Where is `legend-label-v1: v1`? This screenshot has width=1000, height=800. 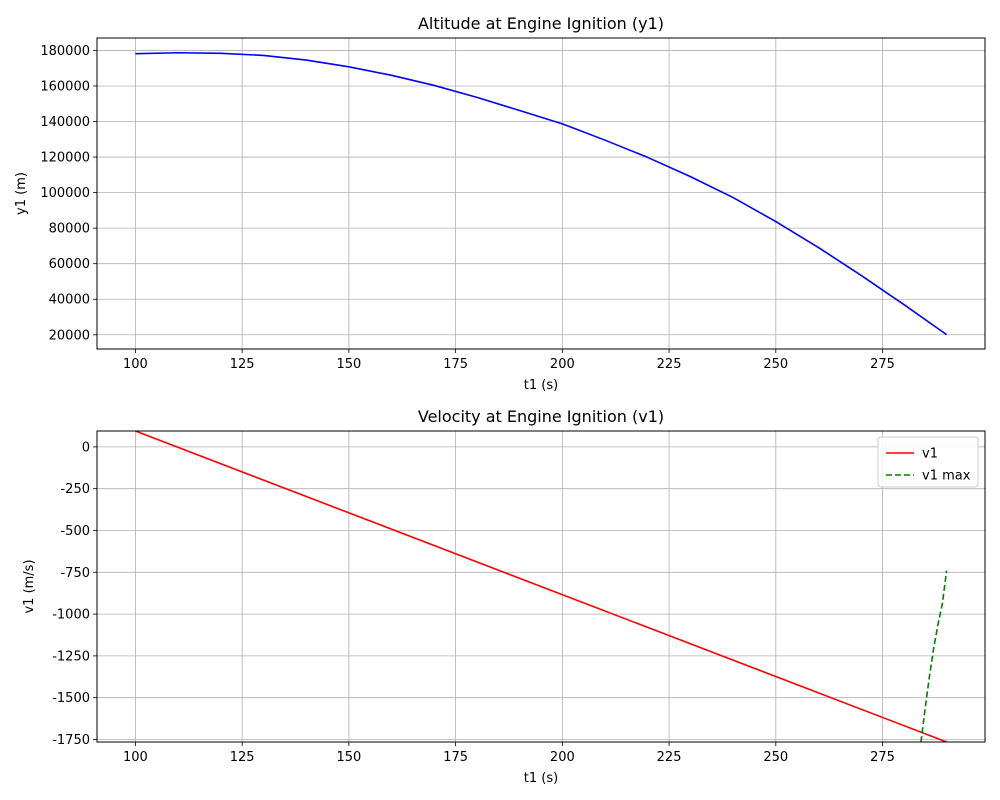
legend-label-v1: v1 is located at coordinates (930, 454).